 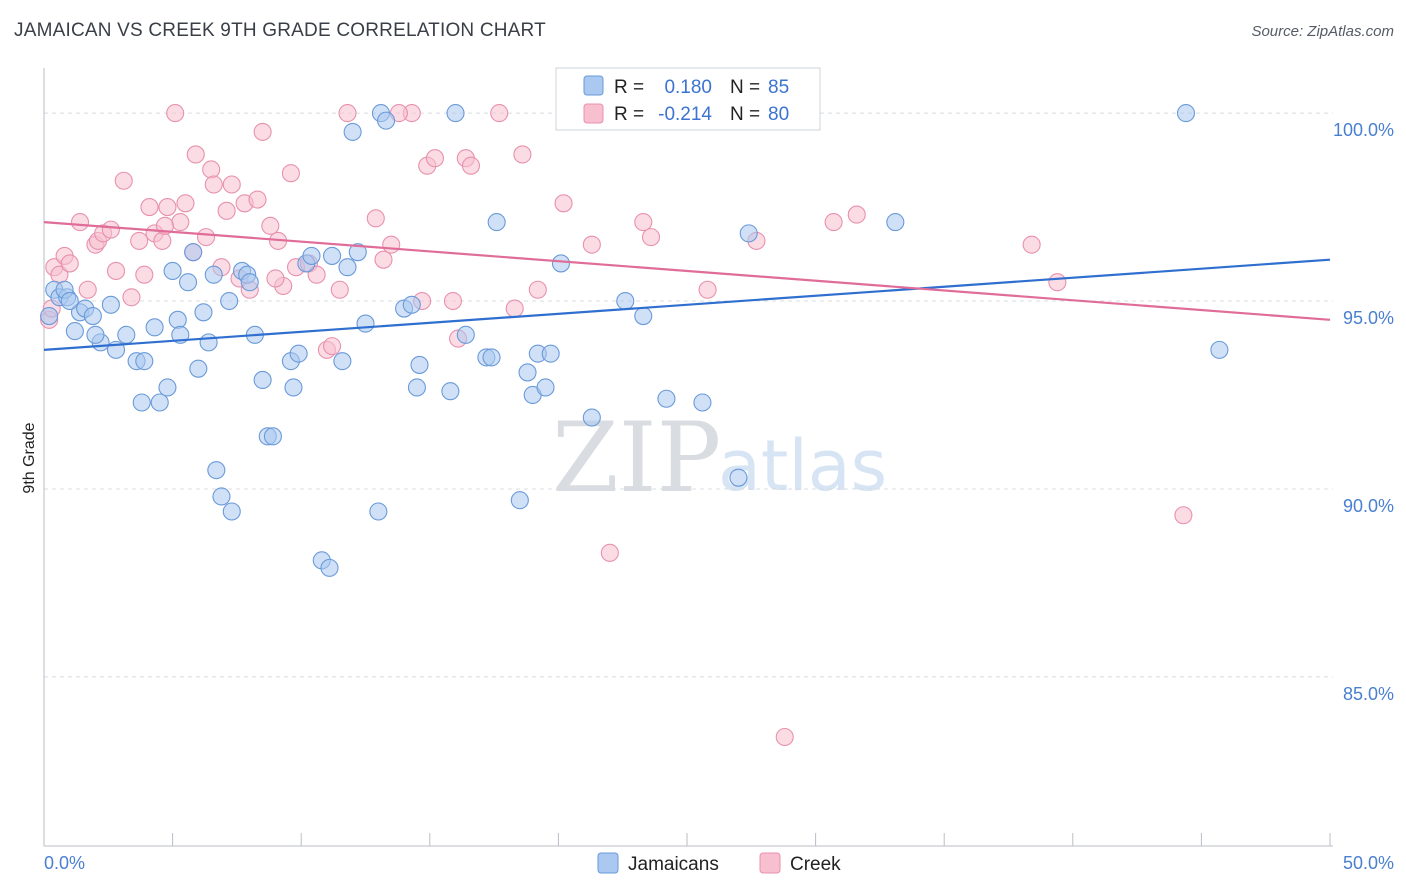 What do you see at coordinates (1363, 412) in the screenshot?
I see `y-tick-labels: 85.0% 90.0% 95.0% 100.0%` at bounding box center [1363, 412].